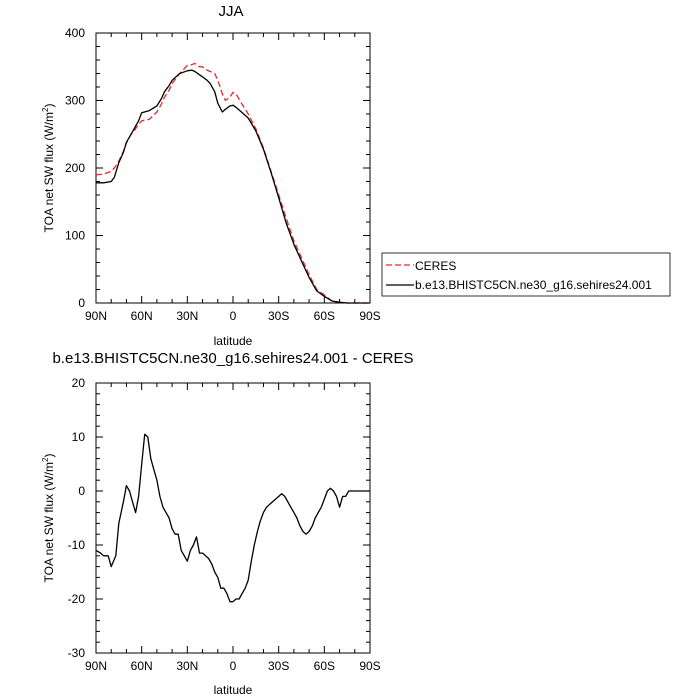  I want to click on legend-ceres-label: CERES, so click(435, 266).